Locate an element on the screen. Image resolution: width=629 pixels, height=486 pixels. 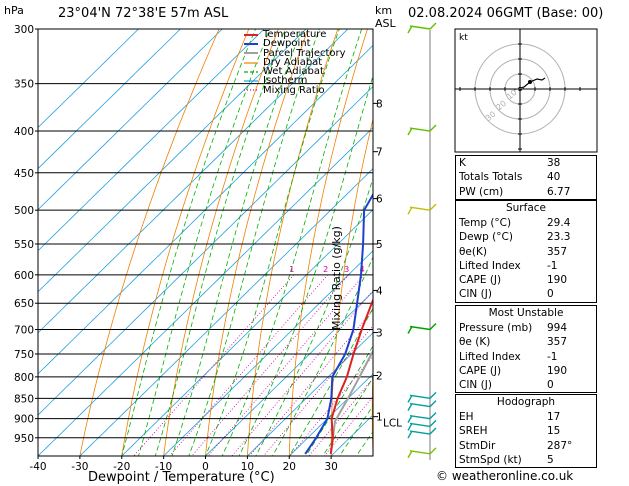
hodograph-box-title: Hodograph is located at coordinates (526, 402).